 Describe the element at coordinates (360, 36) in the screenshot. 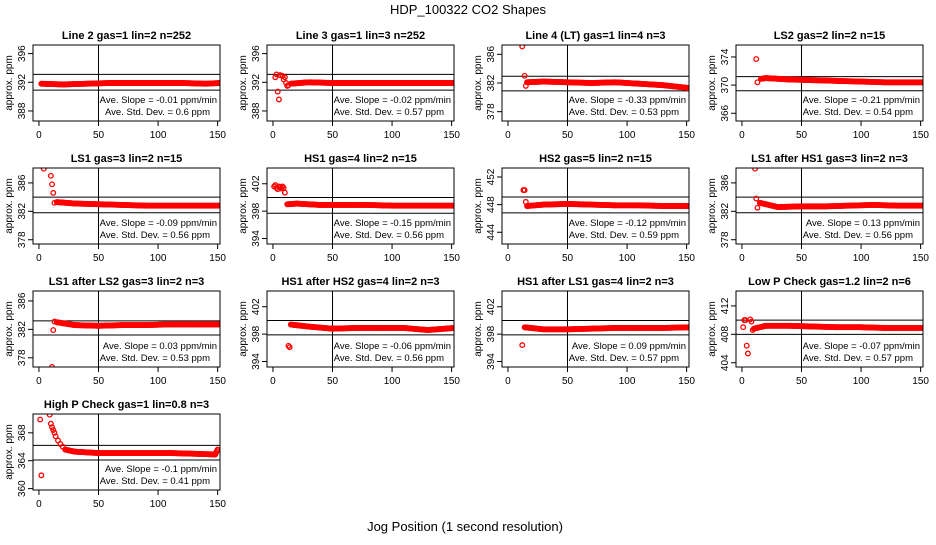

I see `panel-title: Line 3 gas=1 lin=3 n=252` at that location.